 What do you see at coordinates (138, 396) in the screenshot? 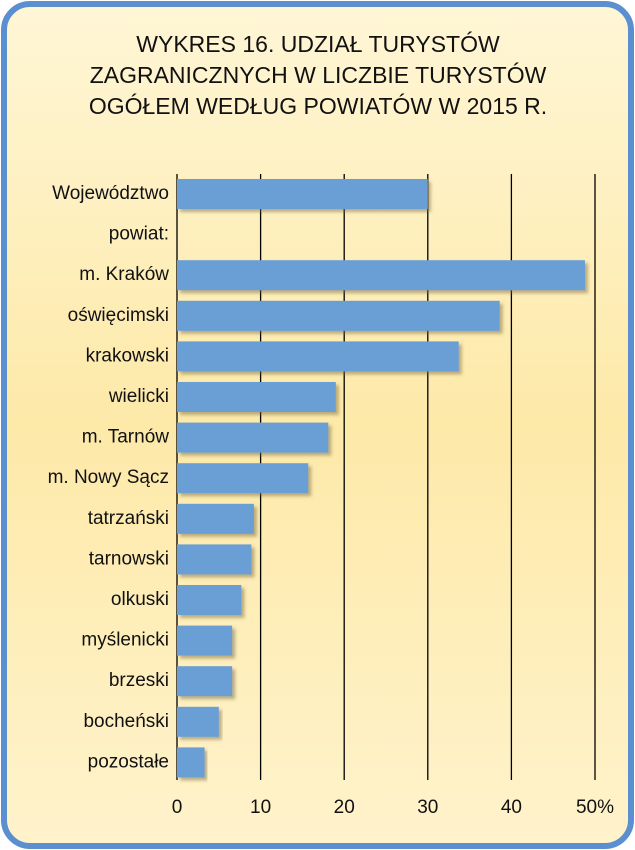
I see `y-tick-label: wielicki` at bounding box center [138, 396].